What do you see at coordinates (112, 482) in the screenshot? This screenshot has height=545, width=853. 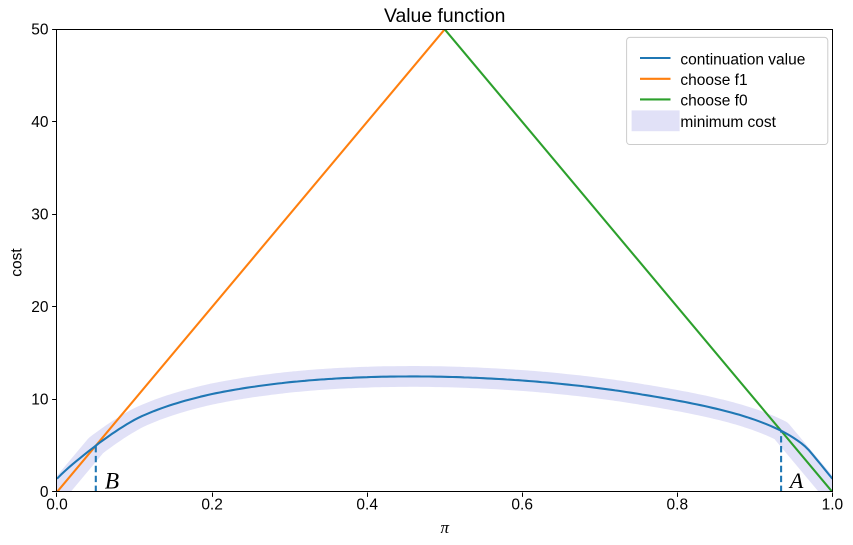 I see `svg-text: B` at bounding box center [112, 482].